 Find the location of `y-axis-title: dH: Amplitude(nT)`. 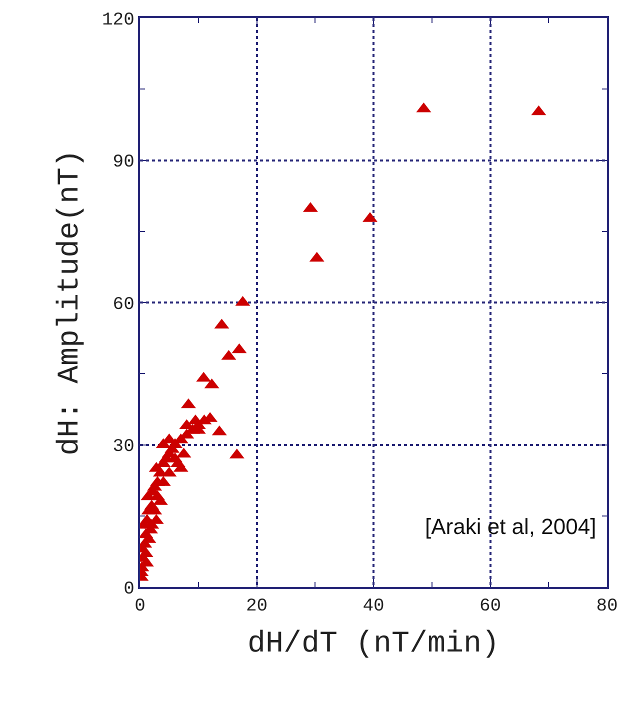

y-axis-title: dH: Amplitude(nT) is located at coordinates (70, 302).